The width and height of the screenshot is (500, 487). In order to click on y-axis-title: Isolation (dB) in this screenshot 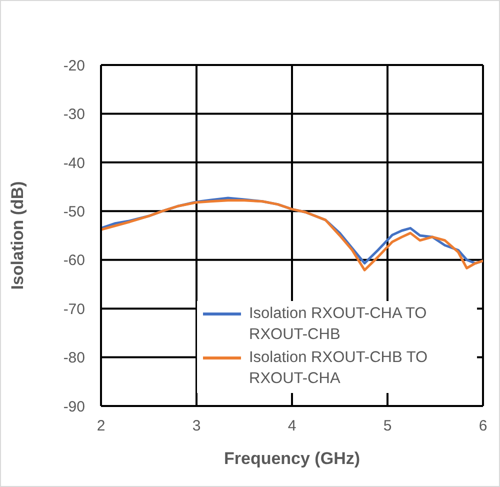, I will do `click(18, 235)`.